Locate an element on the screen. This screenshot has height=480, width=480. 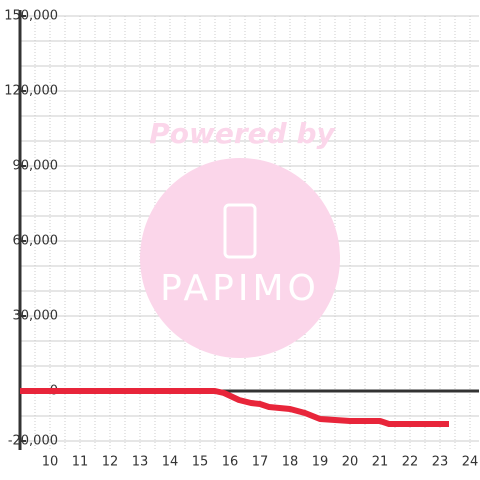
watermark-logo: PAPIMO is located at coordinates (240, 288).